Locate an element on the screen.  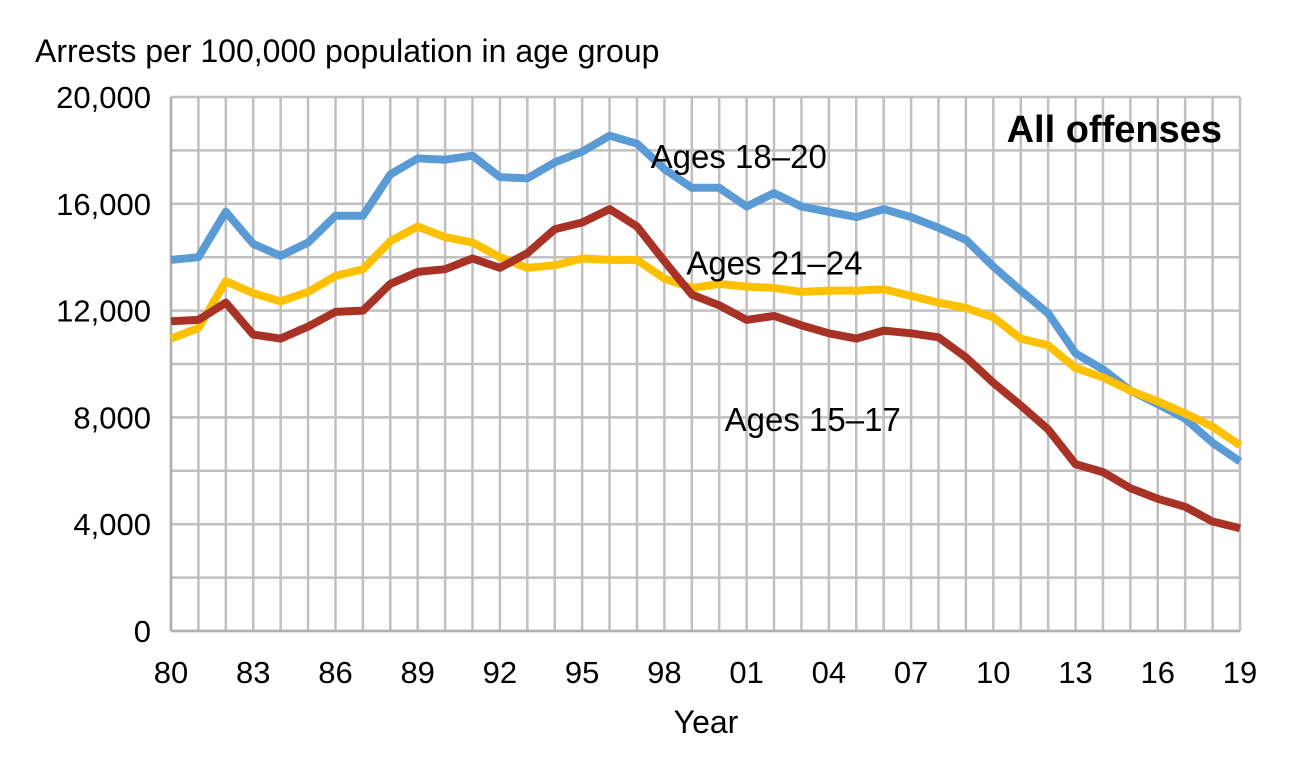
series-label: Ages 21–24 is located at coordinates (774, 263).